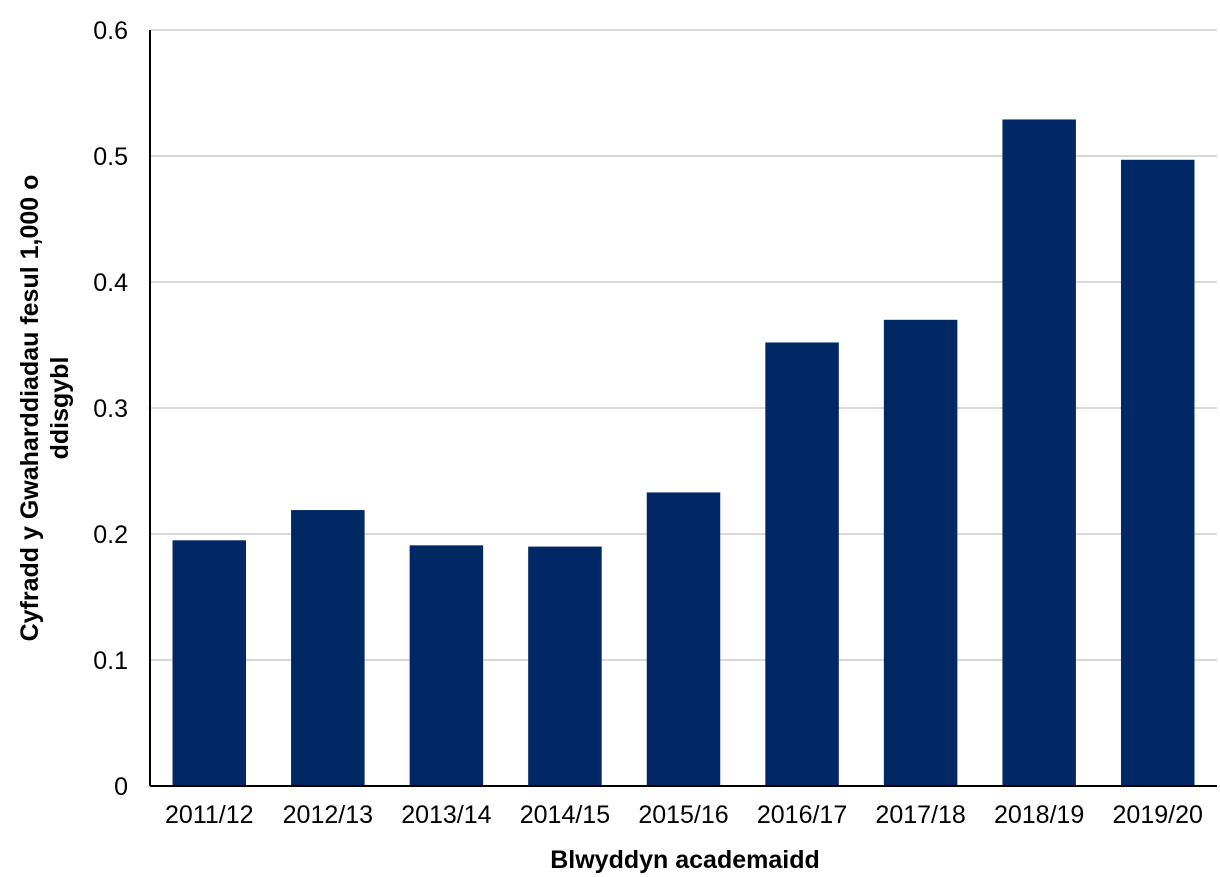 Image resolution: width=1220 pixels, height=877 pixels. I want to click on y-tick-label: 0.1, so click(110, 661).